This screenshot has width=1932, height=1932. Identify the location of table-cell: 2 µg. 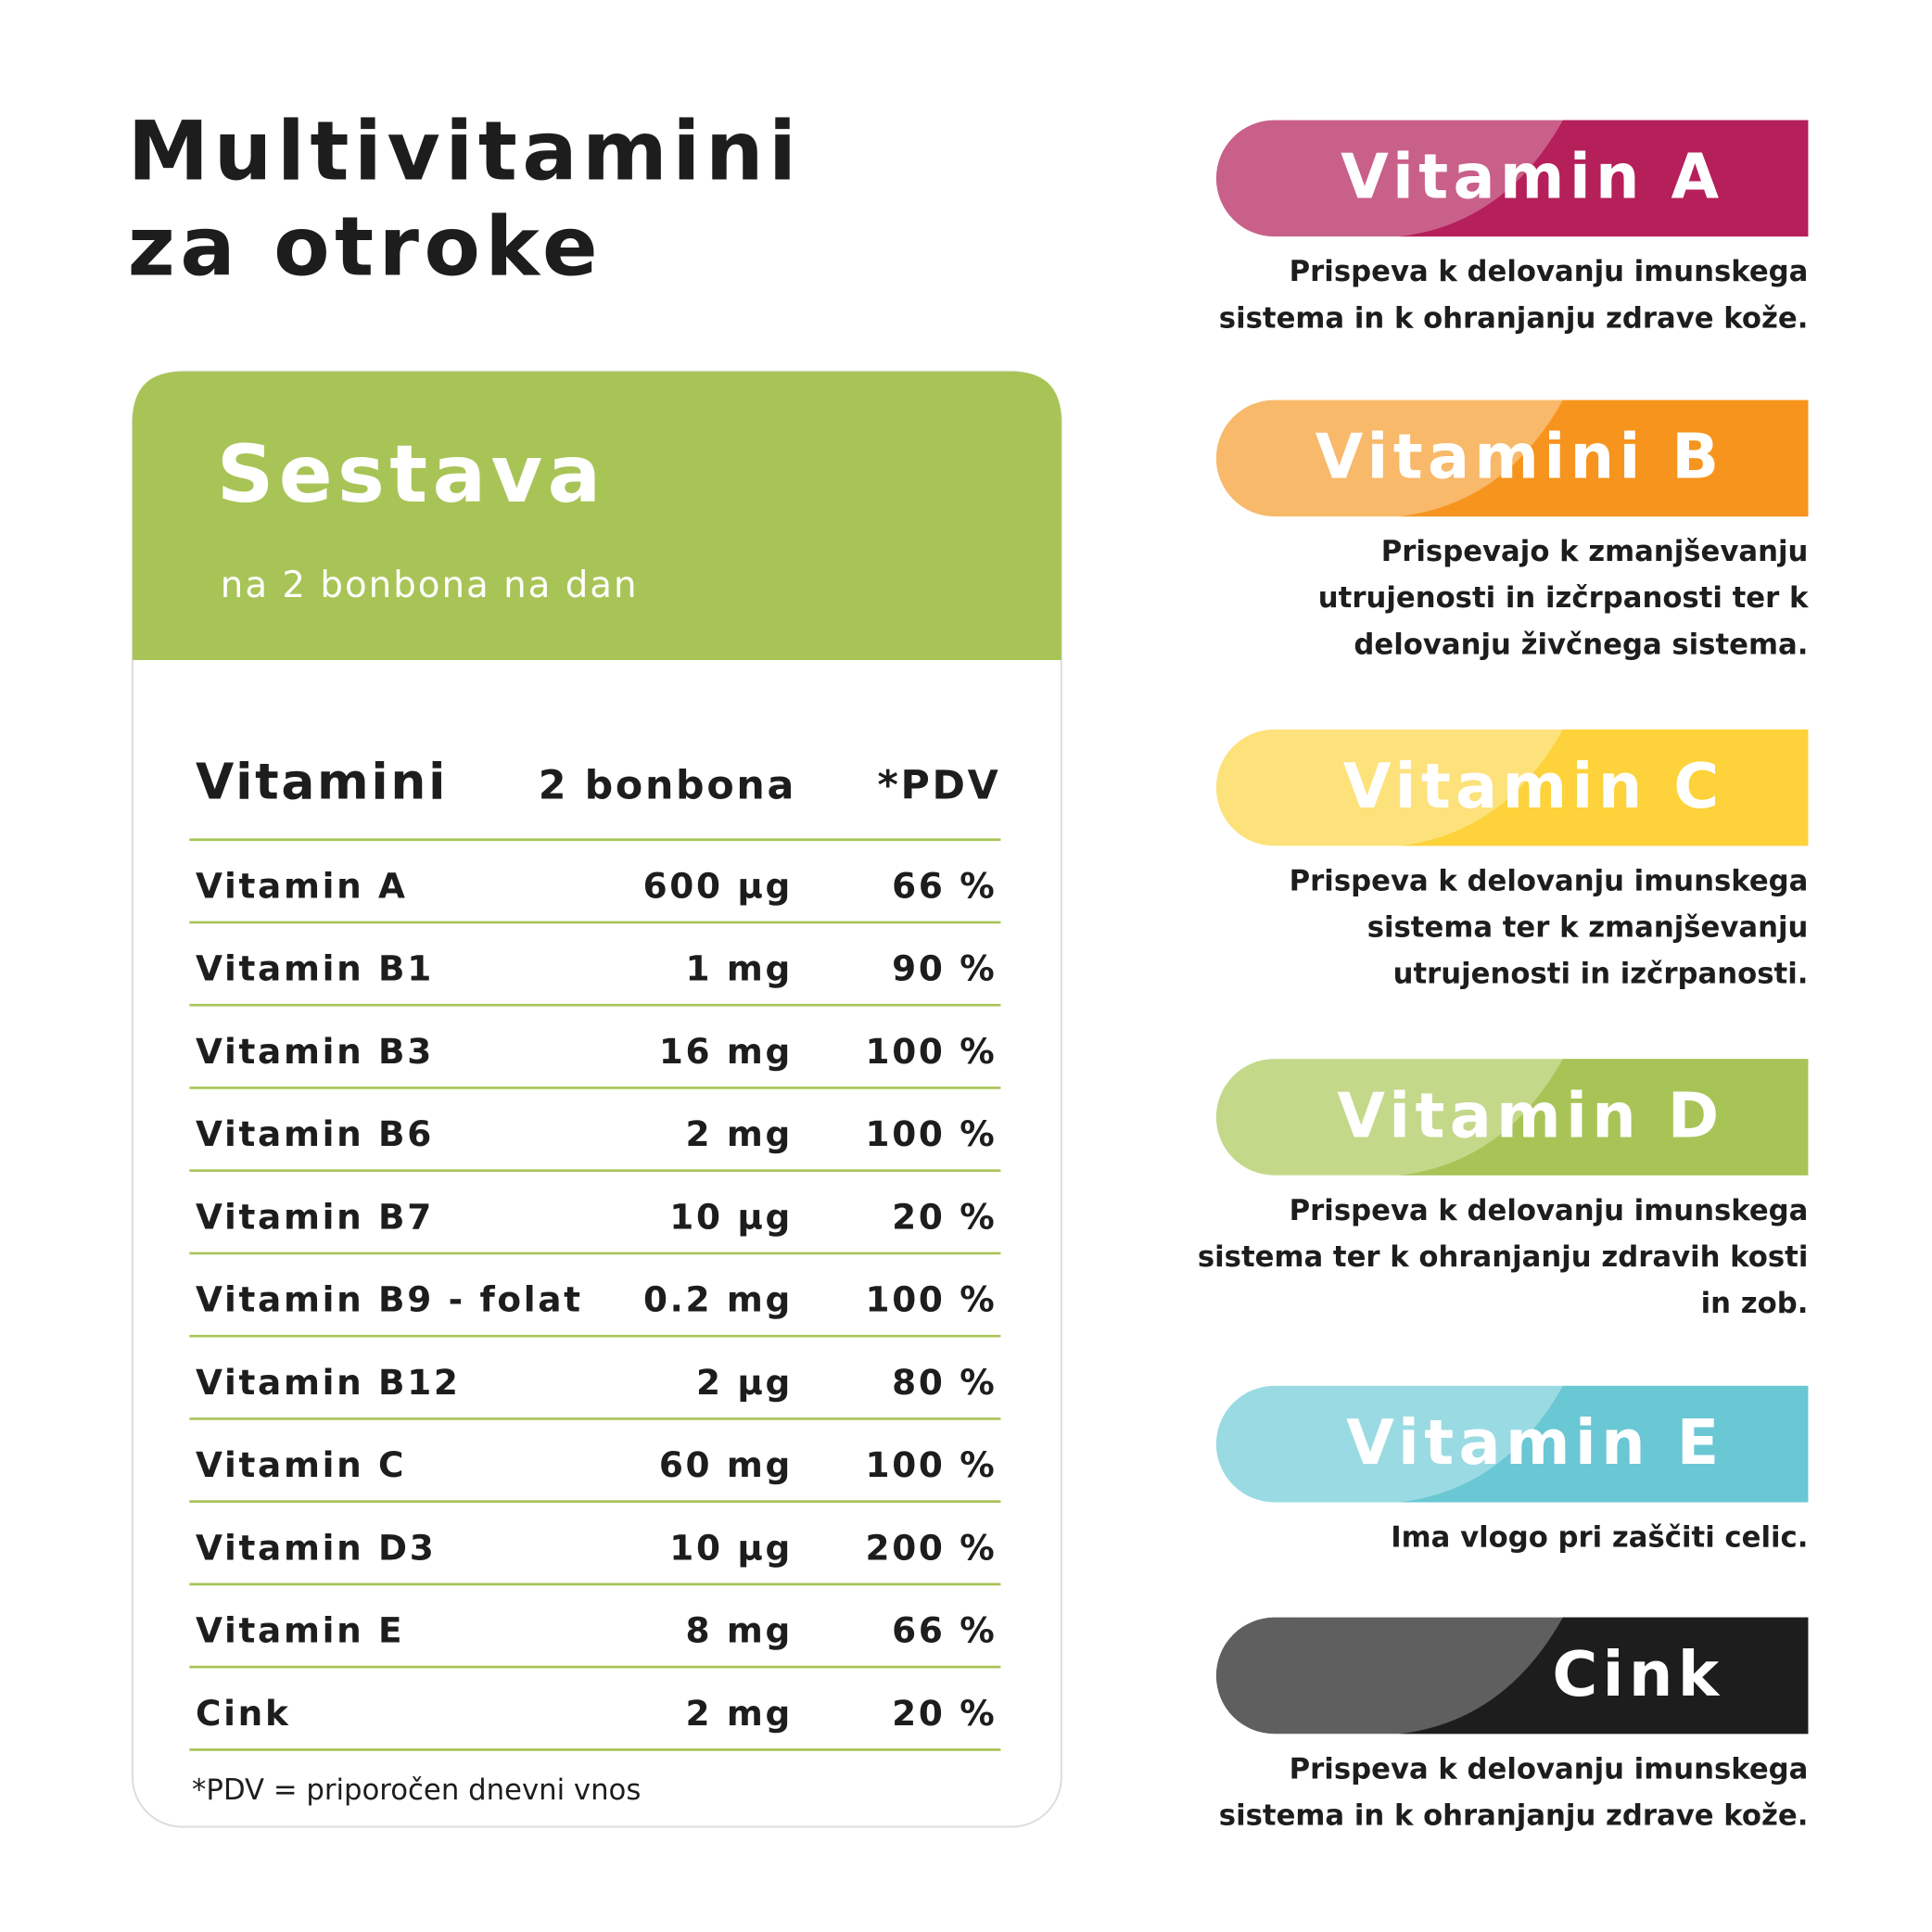
(744, 1382).